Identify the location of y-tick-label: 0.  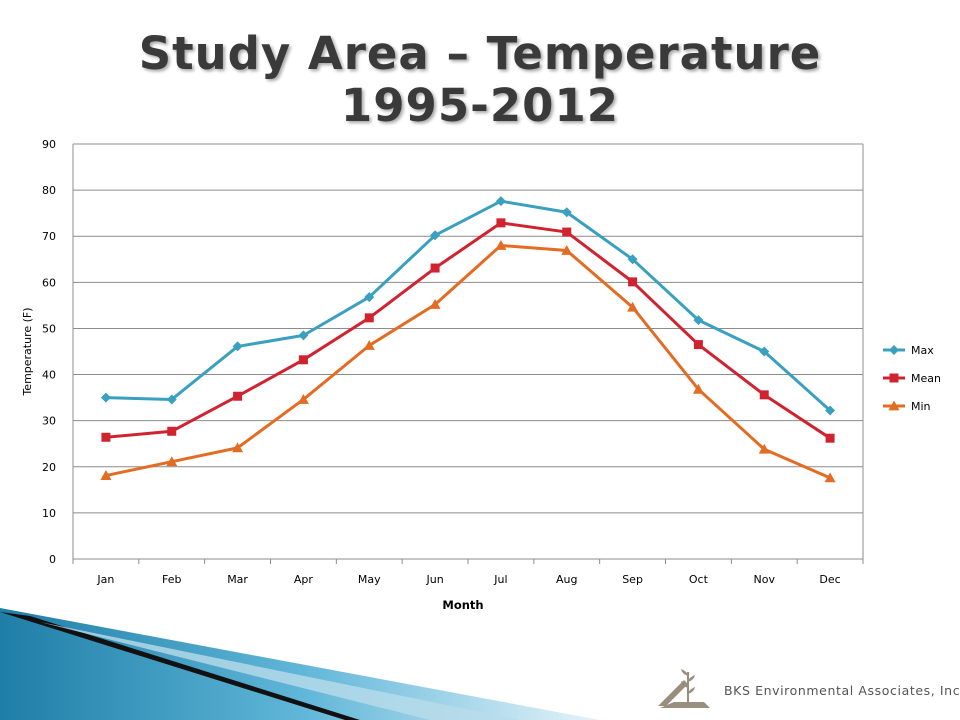
(52, 559).